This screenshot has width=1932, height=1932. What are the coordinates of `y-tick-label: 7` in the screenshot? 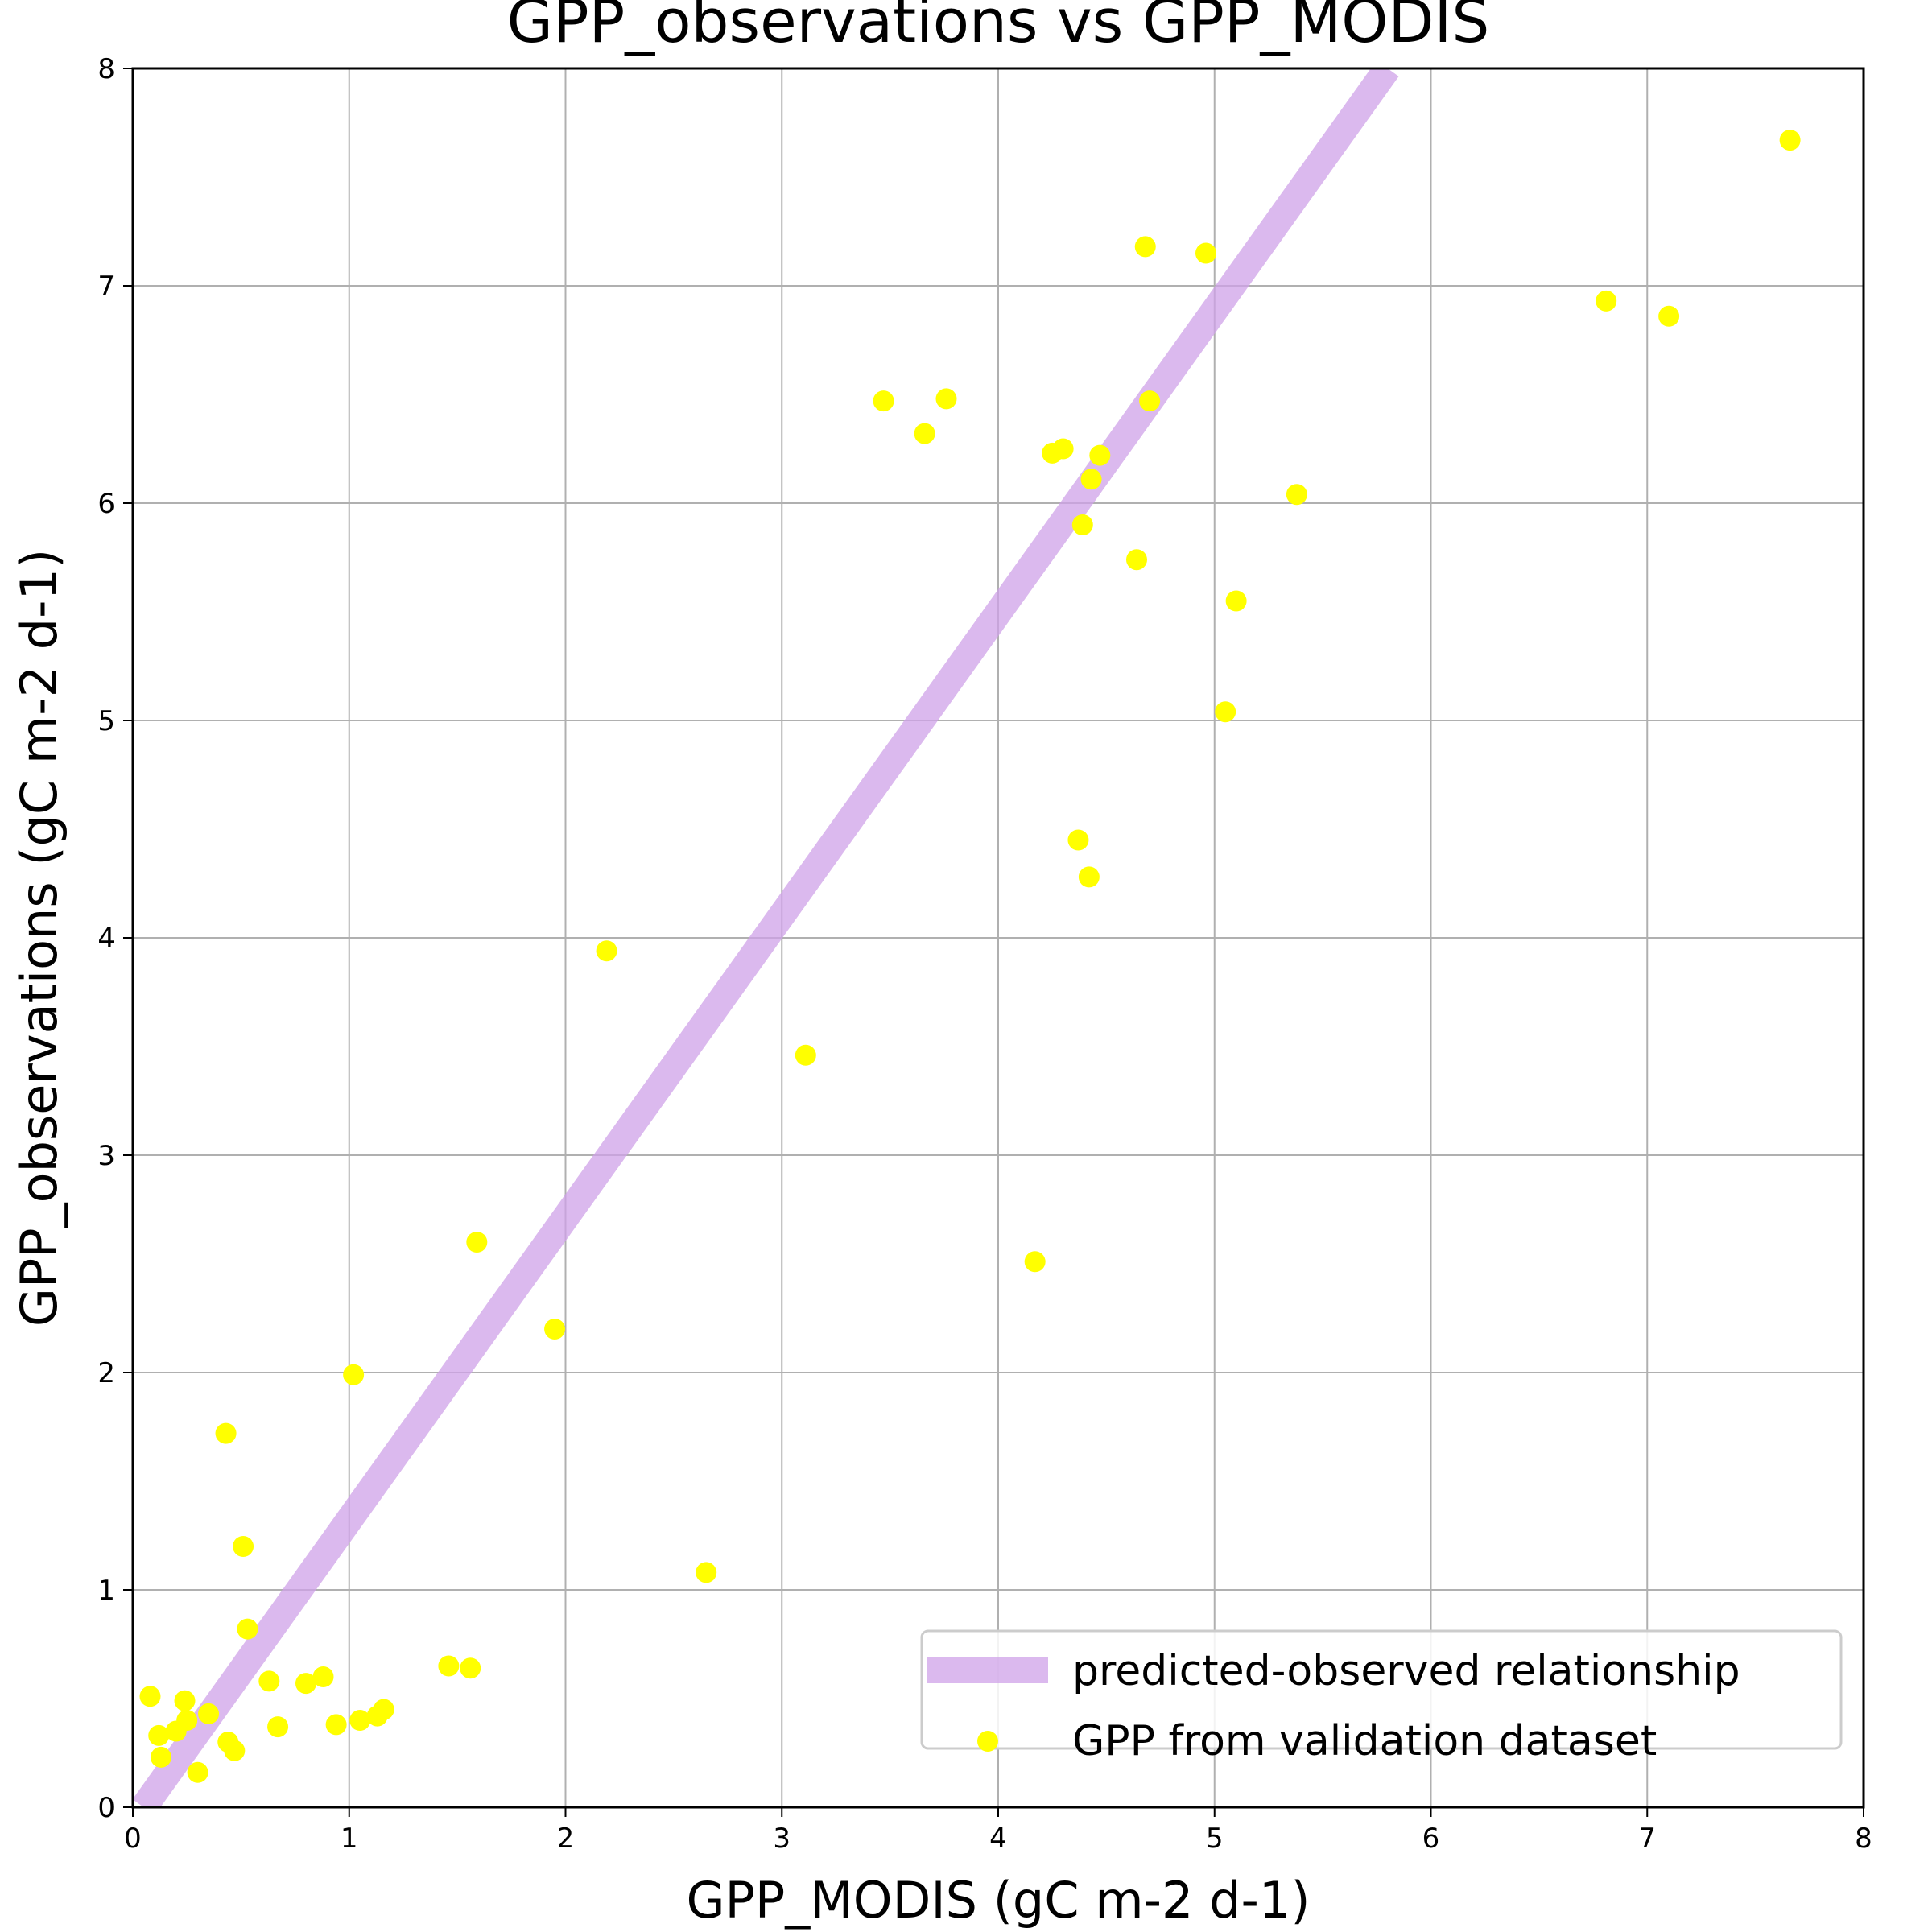 It's located at (106, 286).